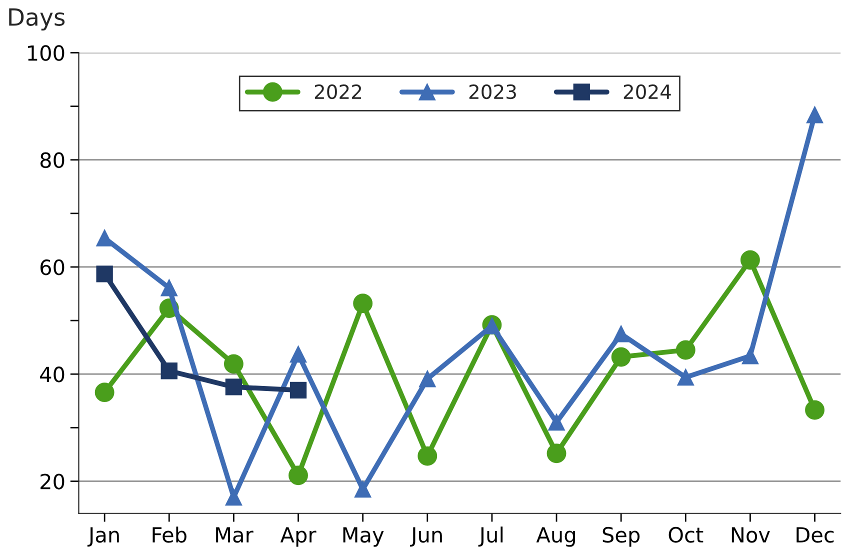 The height and width of the screenshot is (555, 856). Describe the element at coordinates (555, 537) in the screenshot. I see `x-tick-label: Aug` at that location.